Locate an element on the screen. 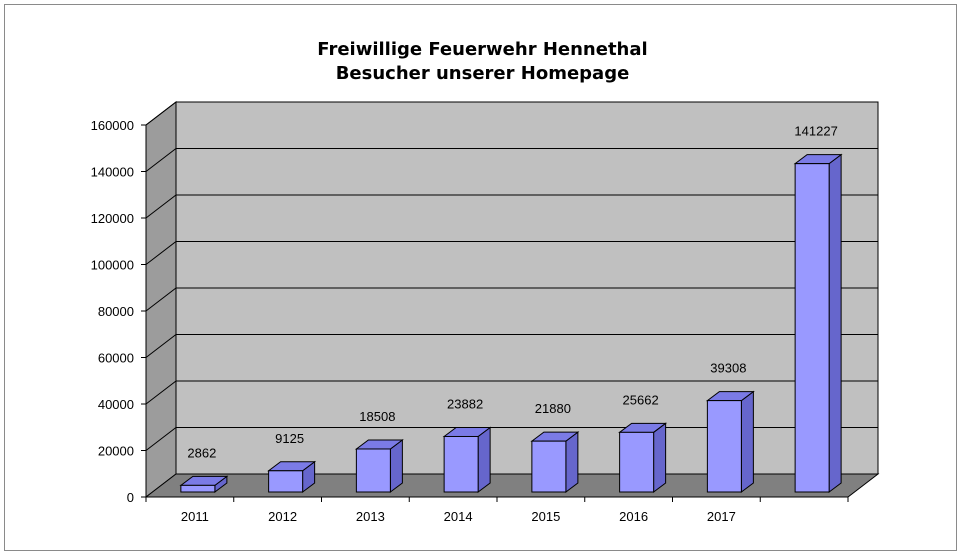 This screenshot has height=557, width=965. x-tick-label: 2016 is located at coordinates (633, 516).